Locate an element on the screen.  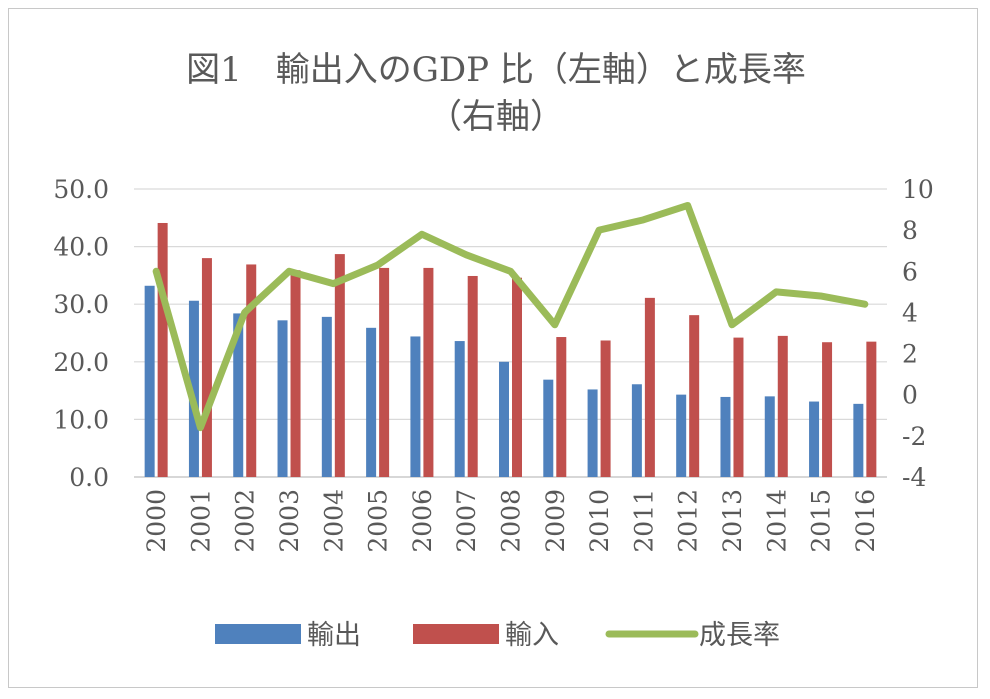
left-tick-label: 50.0 is located at coordinates (81, 189).